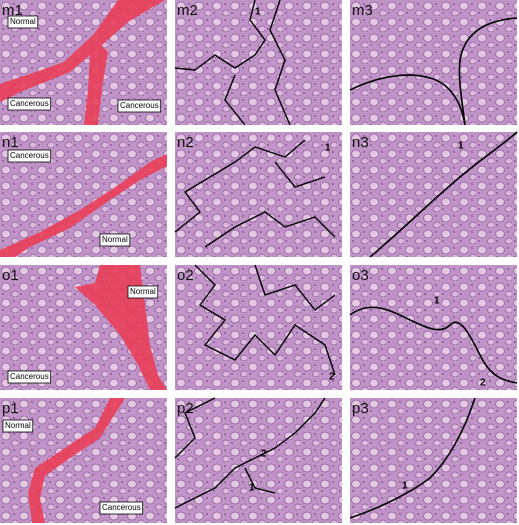 Image resolution: width=519 pixels, height=525 pixels. What do you see at coordinates (362, 10) in the screenshot?
I see `panel-label: m3` at bounding box center [362, 10].